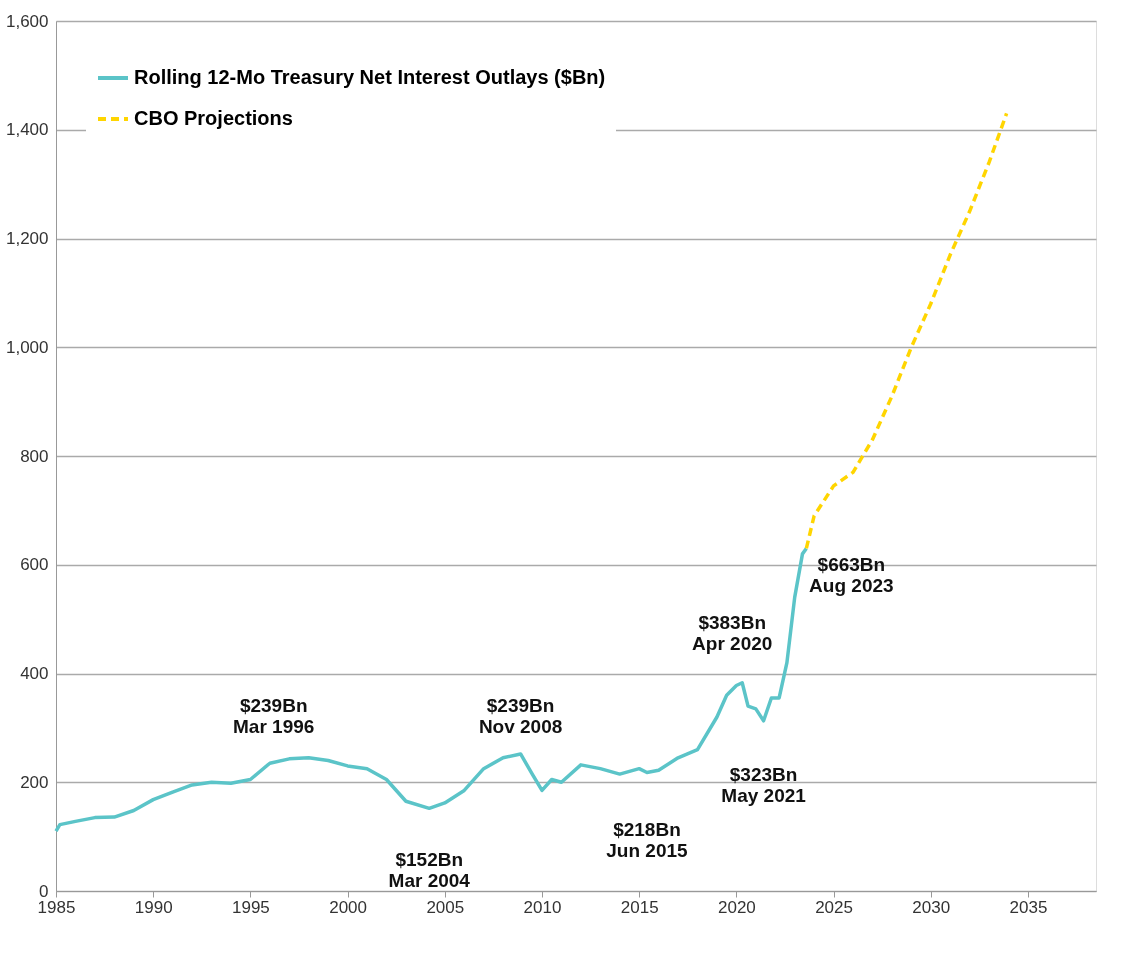  Describe the element at coordinates (639, 907) in the screenshot. I see `x-tick-label: 2015` at that location.